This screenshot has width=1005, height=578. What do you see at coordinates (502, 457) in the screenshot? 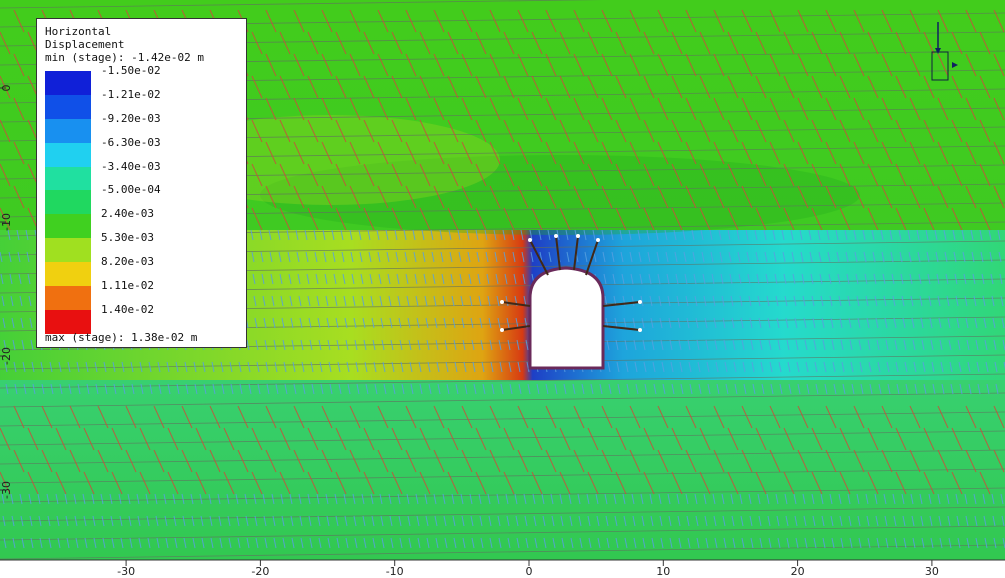
I see `bedding-line` at bounding box center [502, 457].